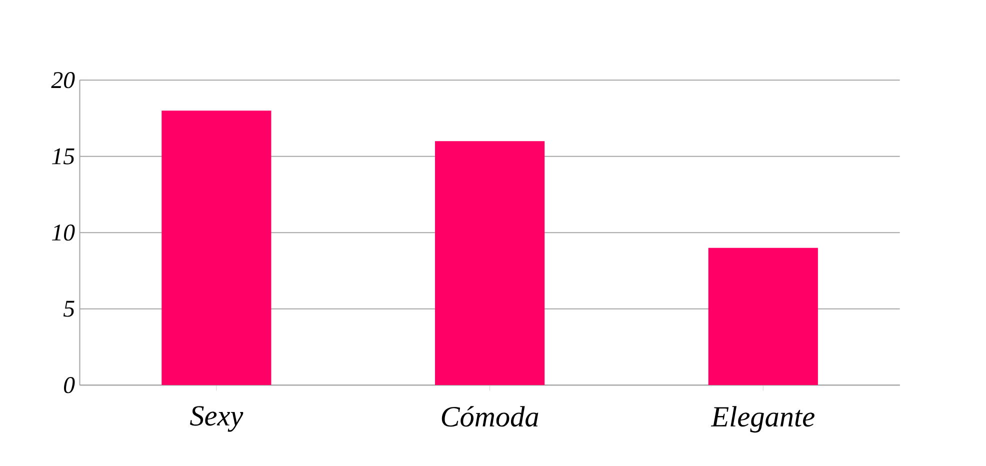 The width and height of the screenshot is (986, 466). I want to click on y-tick-label: 5, so click(68, 308).